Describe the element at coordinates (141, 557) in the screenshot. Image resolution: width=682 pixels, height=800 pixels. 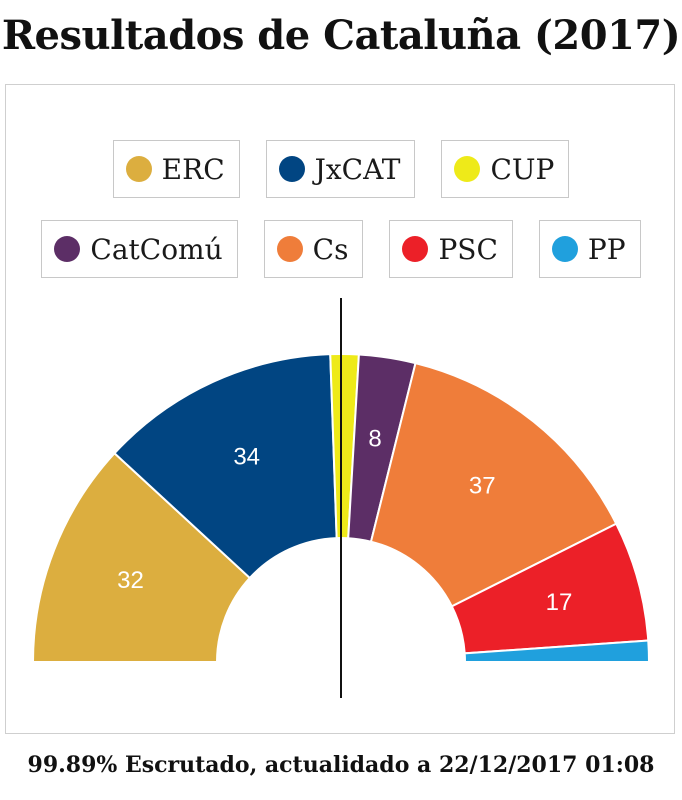
I see `seat-segment-erc` at that location.